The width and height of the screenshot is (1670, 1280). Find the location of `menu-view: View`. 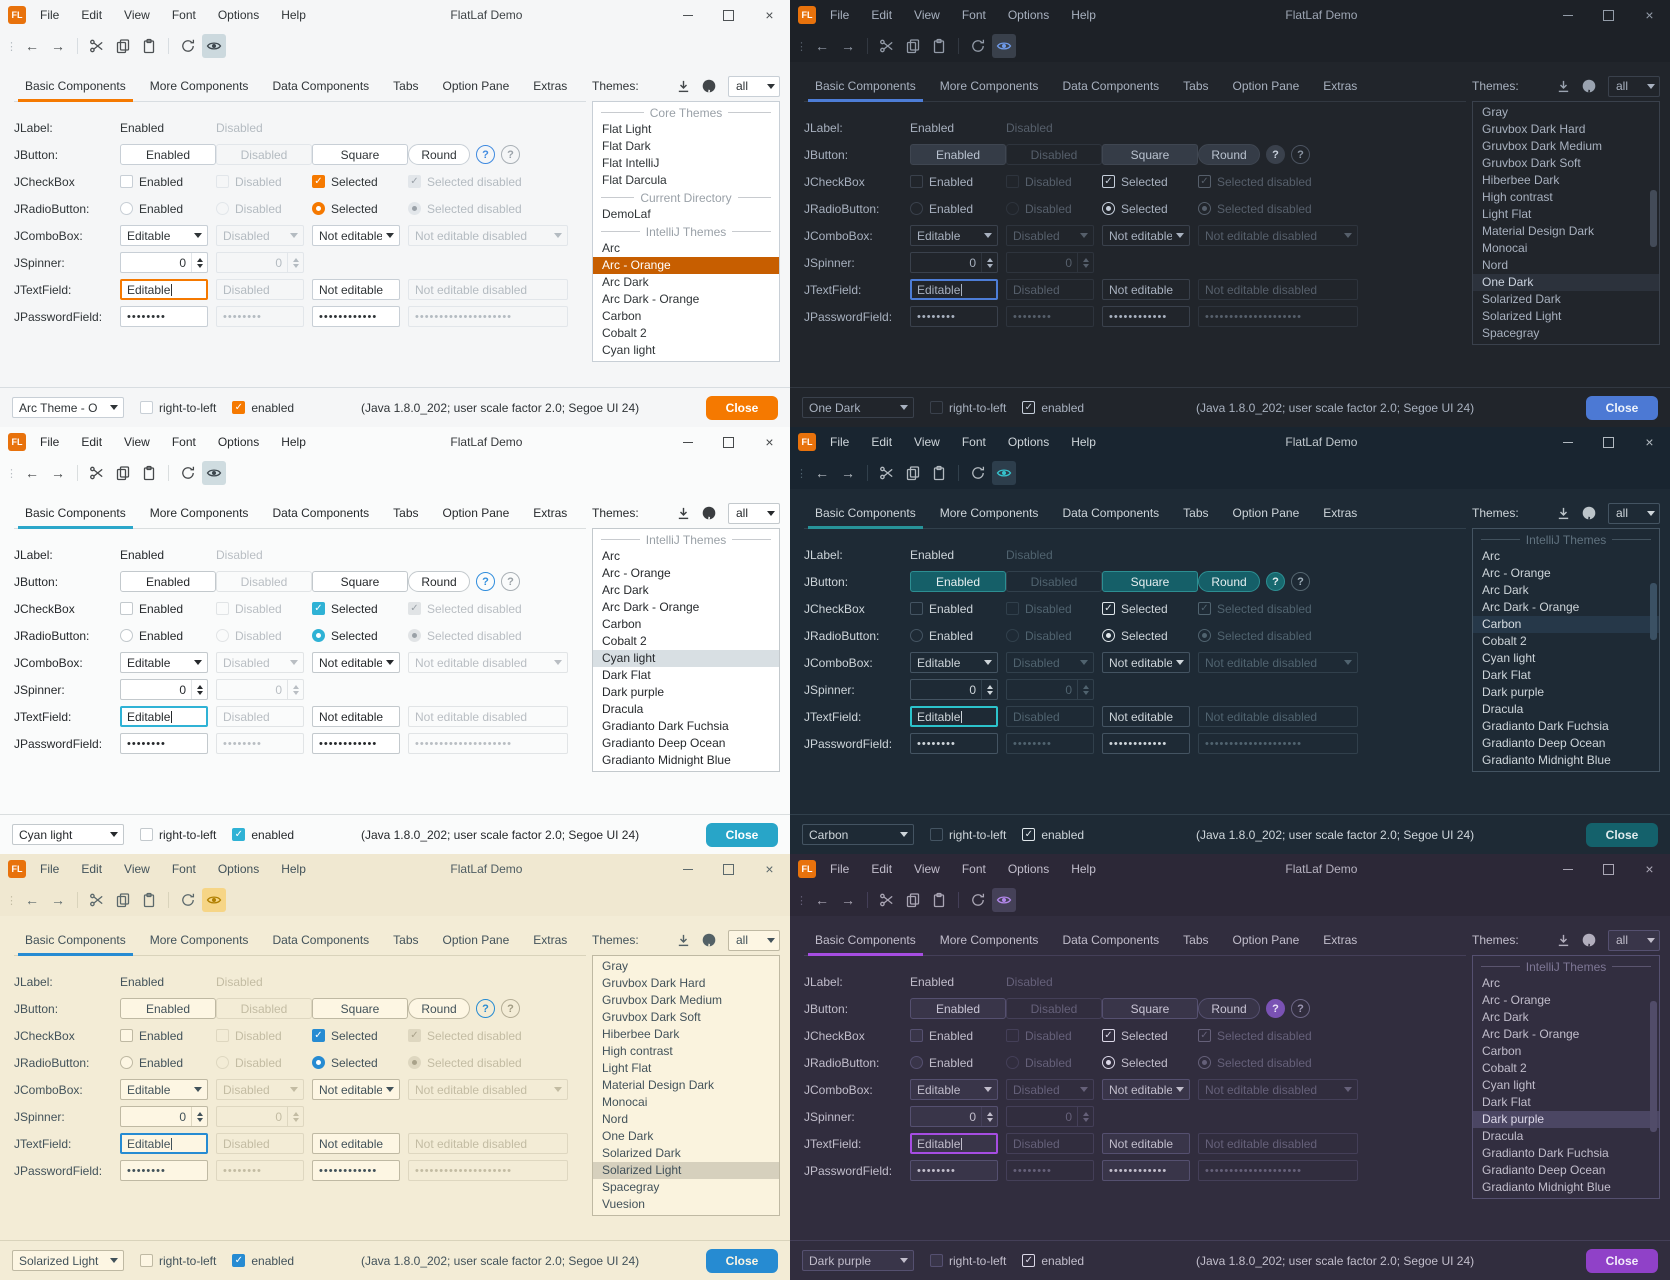

menu-view: View is located at coordinates (137, 869).